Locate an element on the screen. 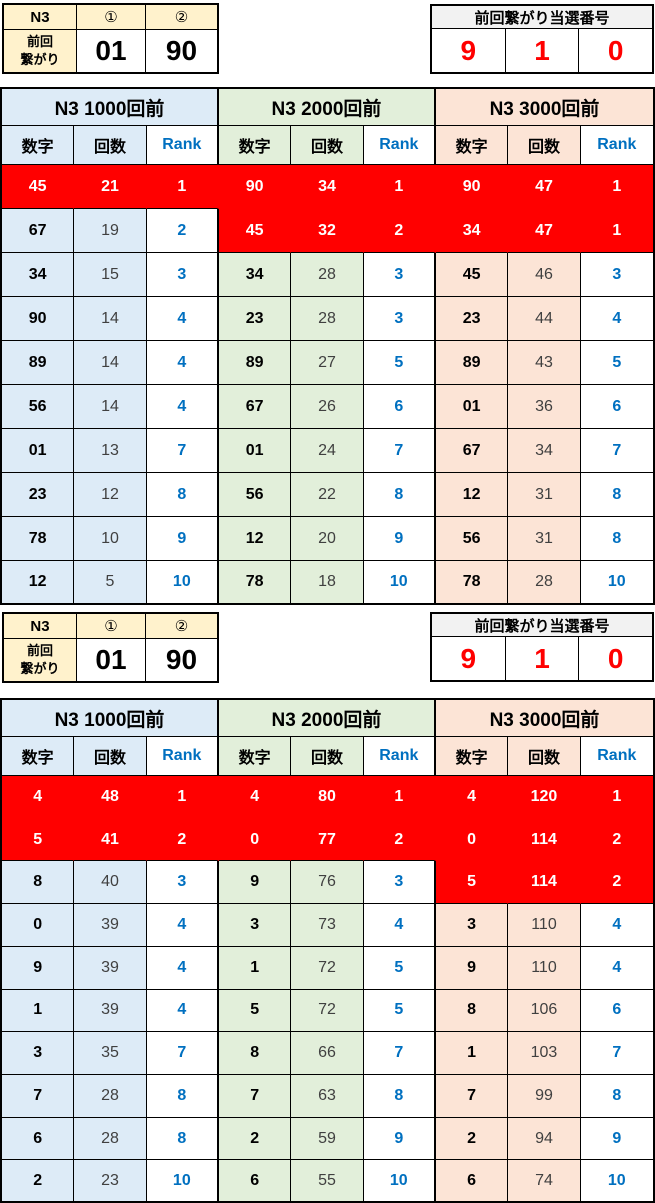 The height and width of the screenshot is (1203, 655). count-cell: 10 is located at coordinates (110, 539).